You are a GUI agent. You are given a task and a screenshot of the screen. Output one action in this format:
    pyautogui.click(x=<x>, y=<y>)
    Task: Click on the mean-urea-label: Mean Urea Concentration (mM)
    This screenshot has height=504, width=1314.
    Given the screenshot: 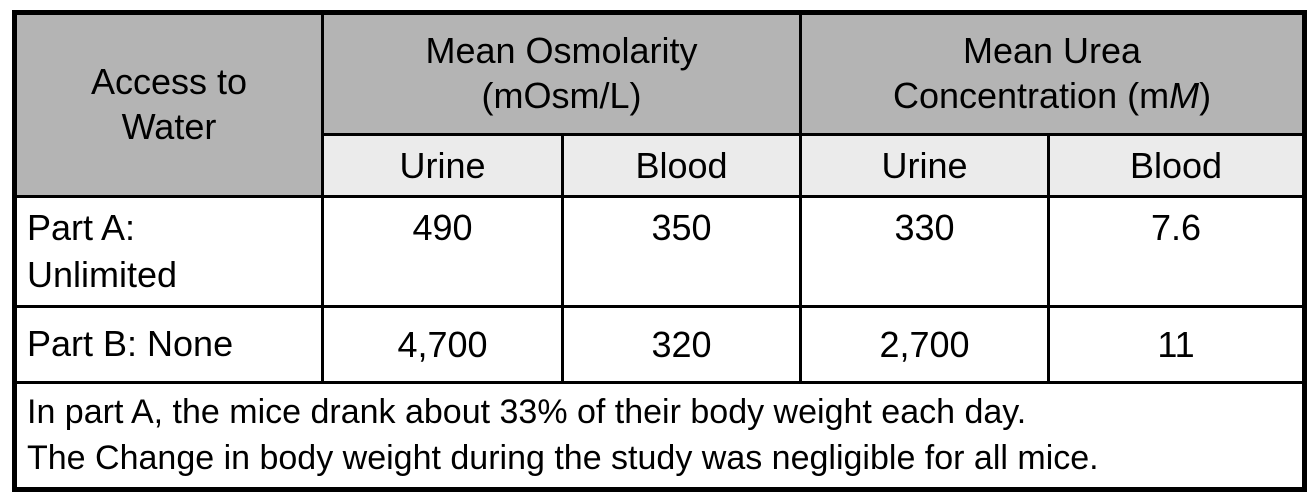 What is the action you would take?
    pyautogui.click(x=1052, y=73)
    